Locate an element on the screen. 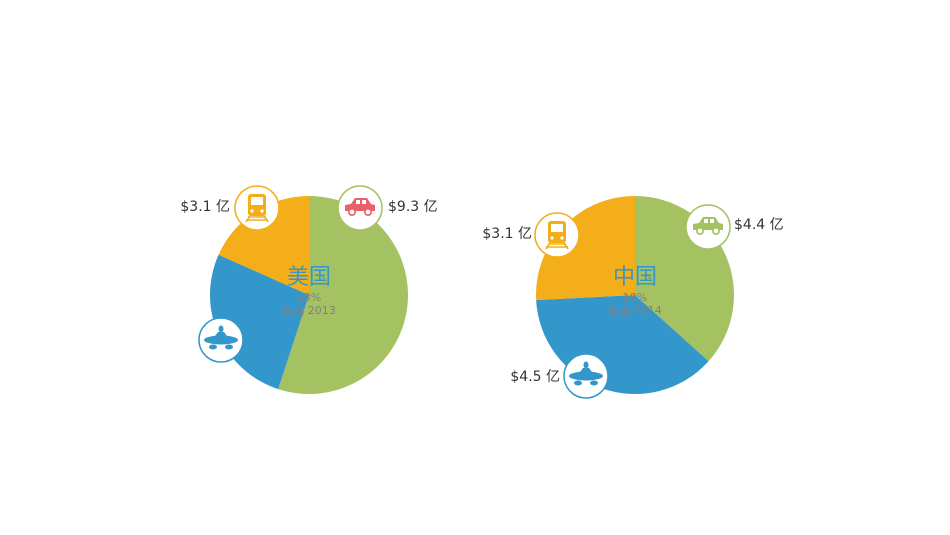 The height and width of the screenshot is (535, 950). badge-china-train is located at coordinates (557, 235).